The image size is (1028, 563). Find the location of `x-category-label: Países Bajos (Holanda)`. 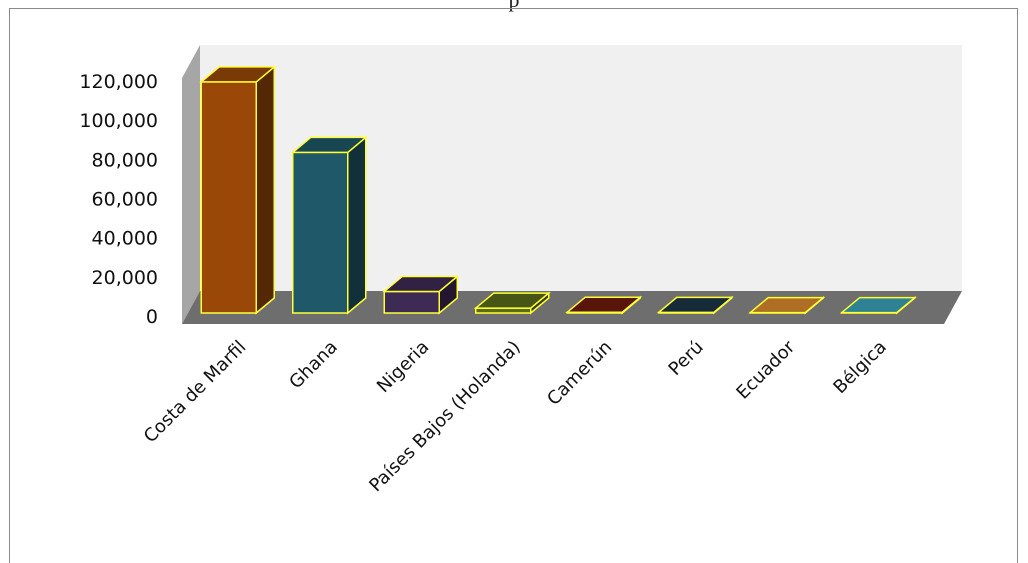

x-category-label: Países Bajos (Holanda) is located at coordinates (445, 417).